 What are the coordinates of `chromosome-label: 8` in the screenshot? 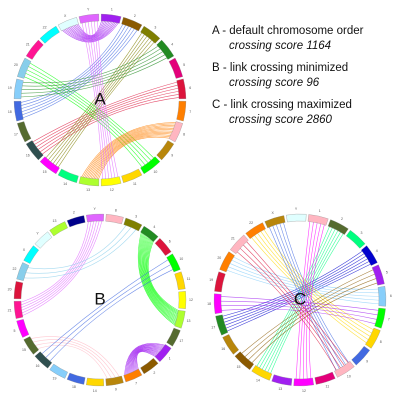 It's located at (184, 135).